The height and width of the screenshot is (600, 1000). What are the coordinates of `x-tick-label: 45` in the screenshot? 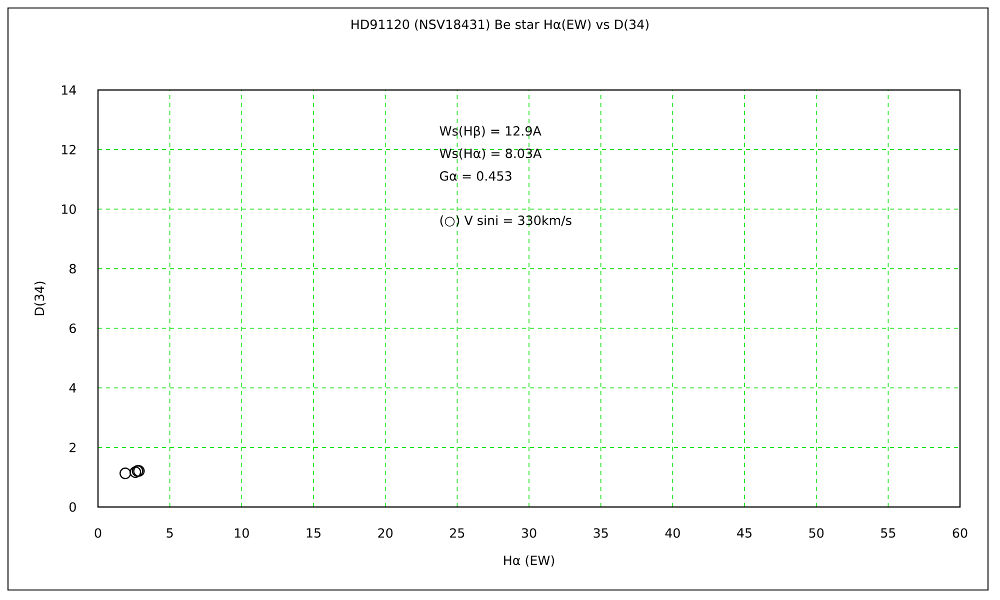 It's located at (744, 533).